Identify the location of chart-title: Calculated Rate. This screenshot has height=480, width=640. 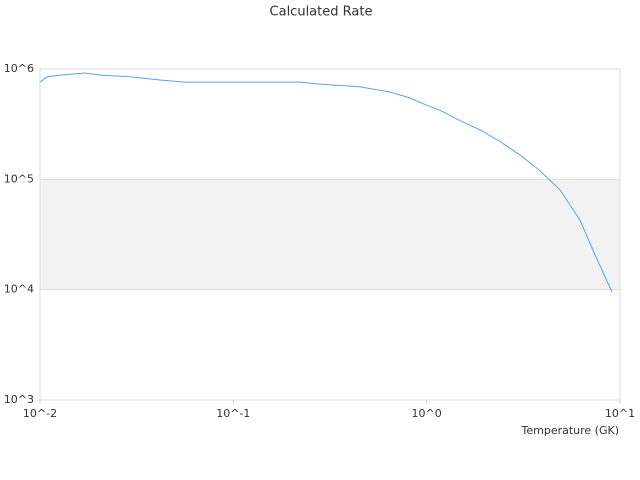
(321, 12).